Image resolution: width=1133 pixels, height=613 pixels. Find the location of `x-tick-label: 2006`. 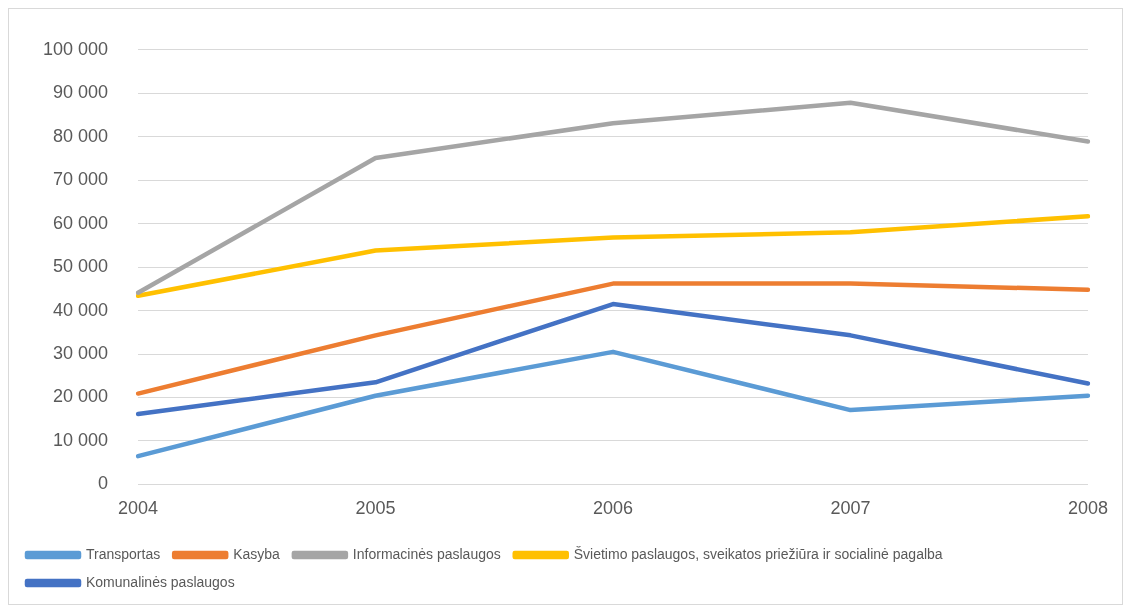

x-tick-label: 2006 is located at coordinates (613, 508).